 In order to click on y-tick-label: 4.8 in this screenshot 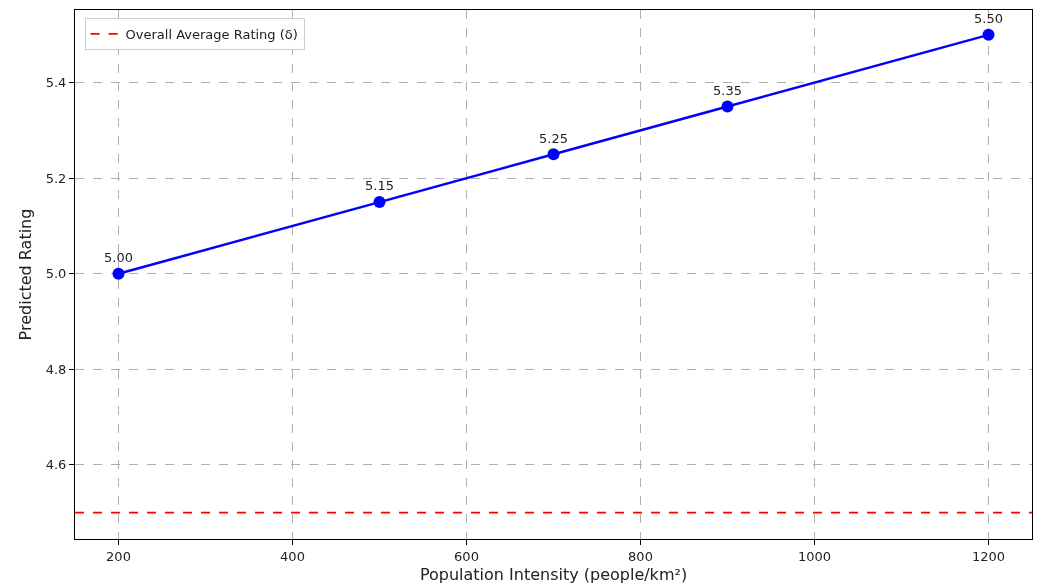, I will do `click(56, 369)`.